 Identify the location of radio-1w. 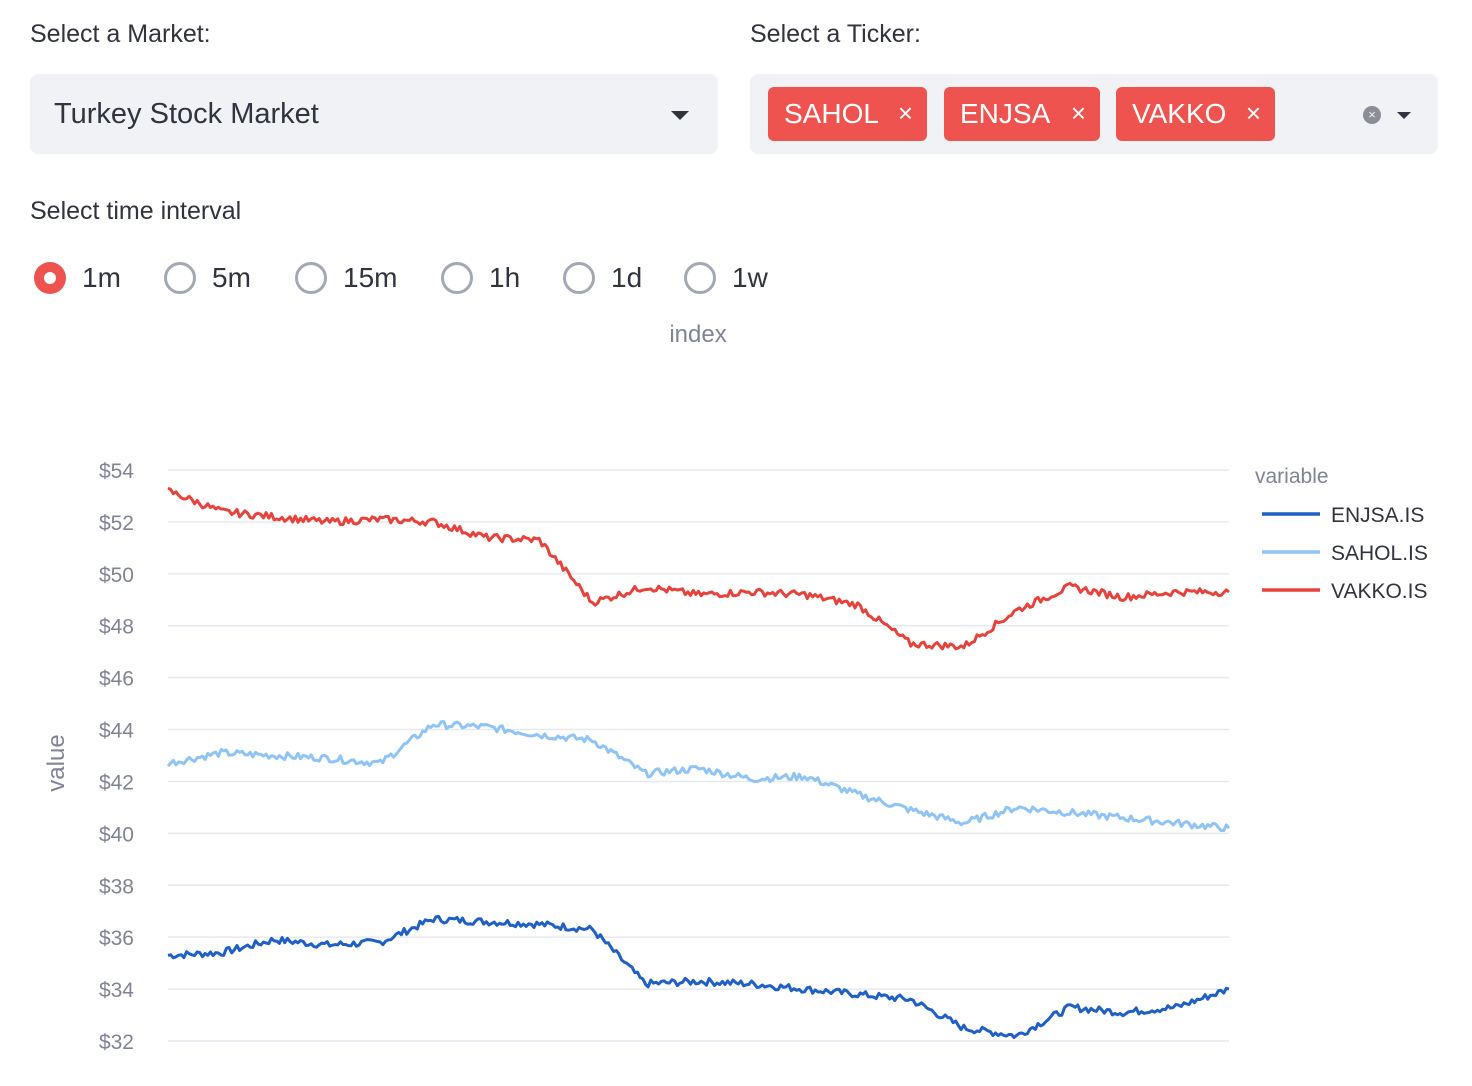
(700, 278).